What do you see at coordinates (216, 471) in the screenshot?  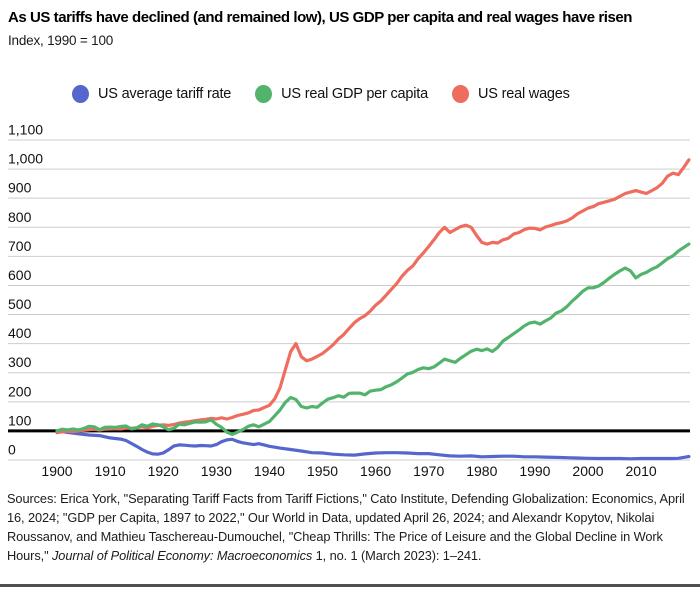 I see `x-axis-label: 1930` at bounding box center [216, 471].